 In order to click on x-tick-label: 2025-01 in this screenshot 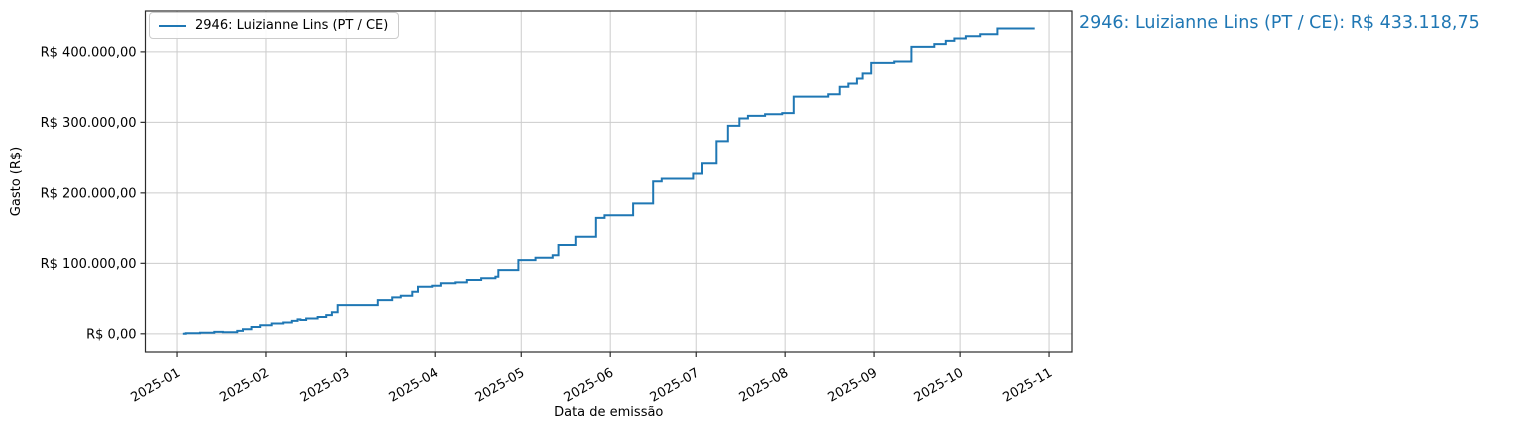, I will do `click(156, 385)`.